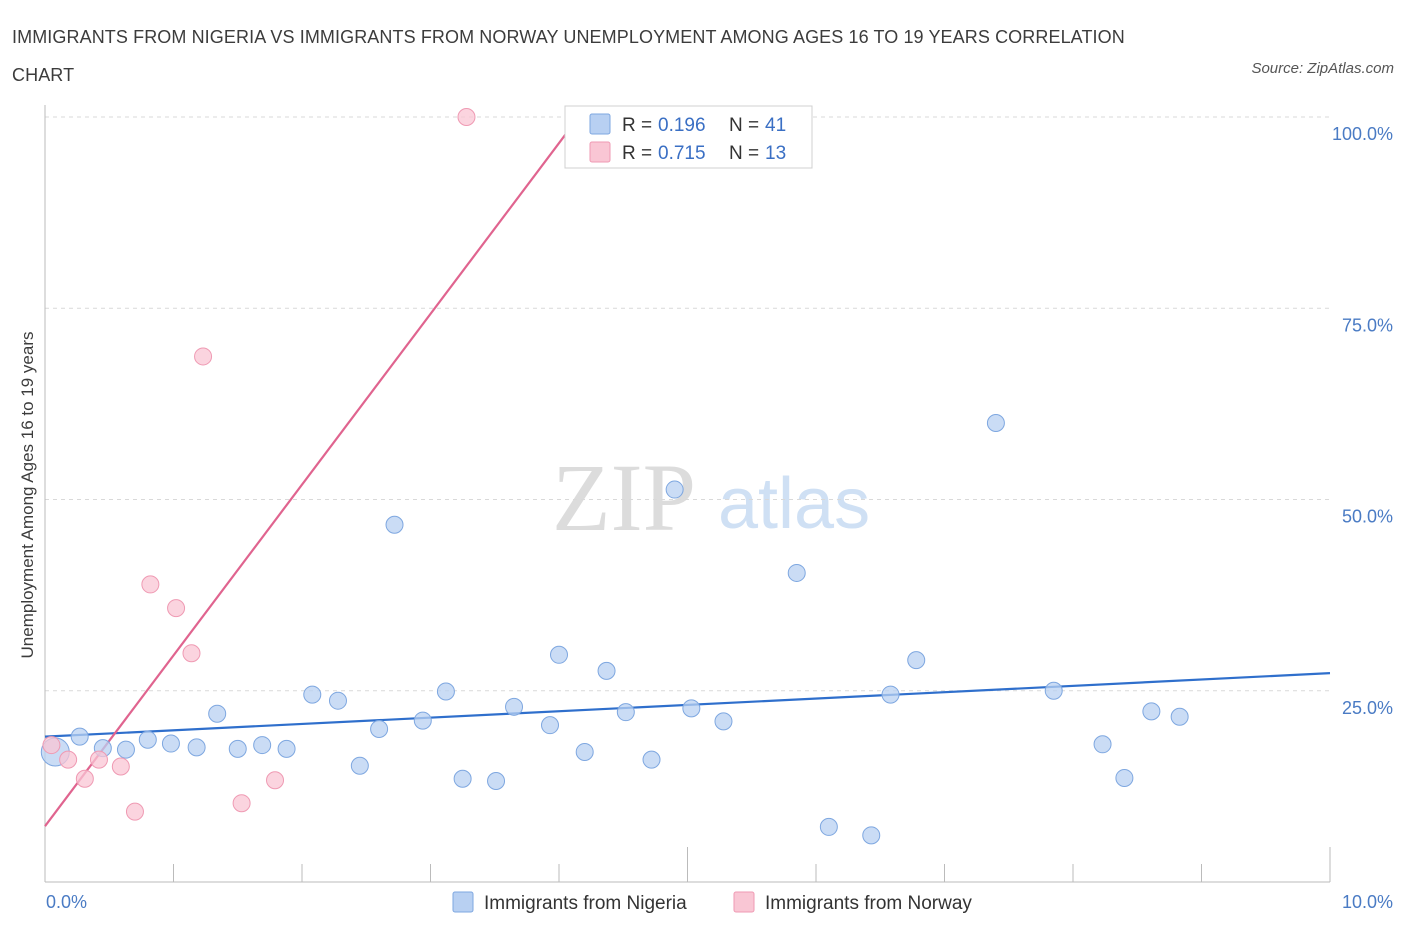  I want to click on legend-swatch-norway, so click(600, 152).